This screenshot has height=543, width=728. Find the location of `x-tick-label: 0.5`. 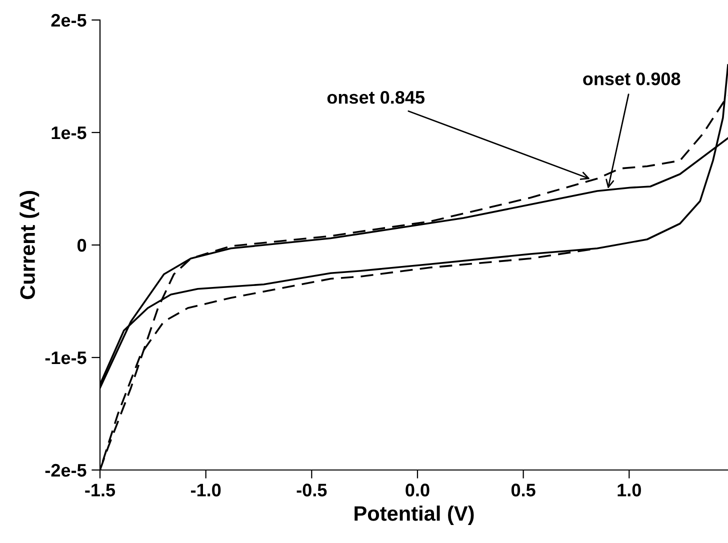

x-tick-label: 0.5 is located at coordinates (523, 490).